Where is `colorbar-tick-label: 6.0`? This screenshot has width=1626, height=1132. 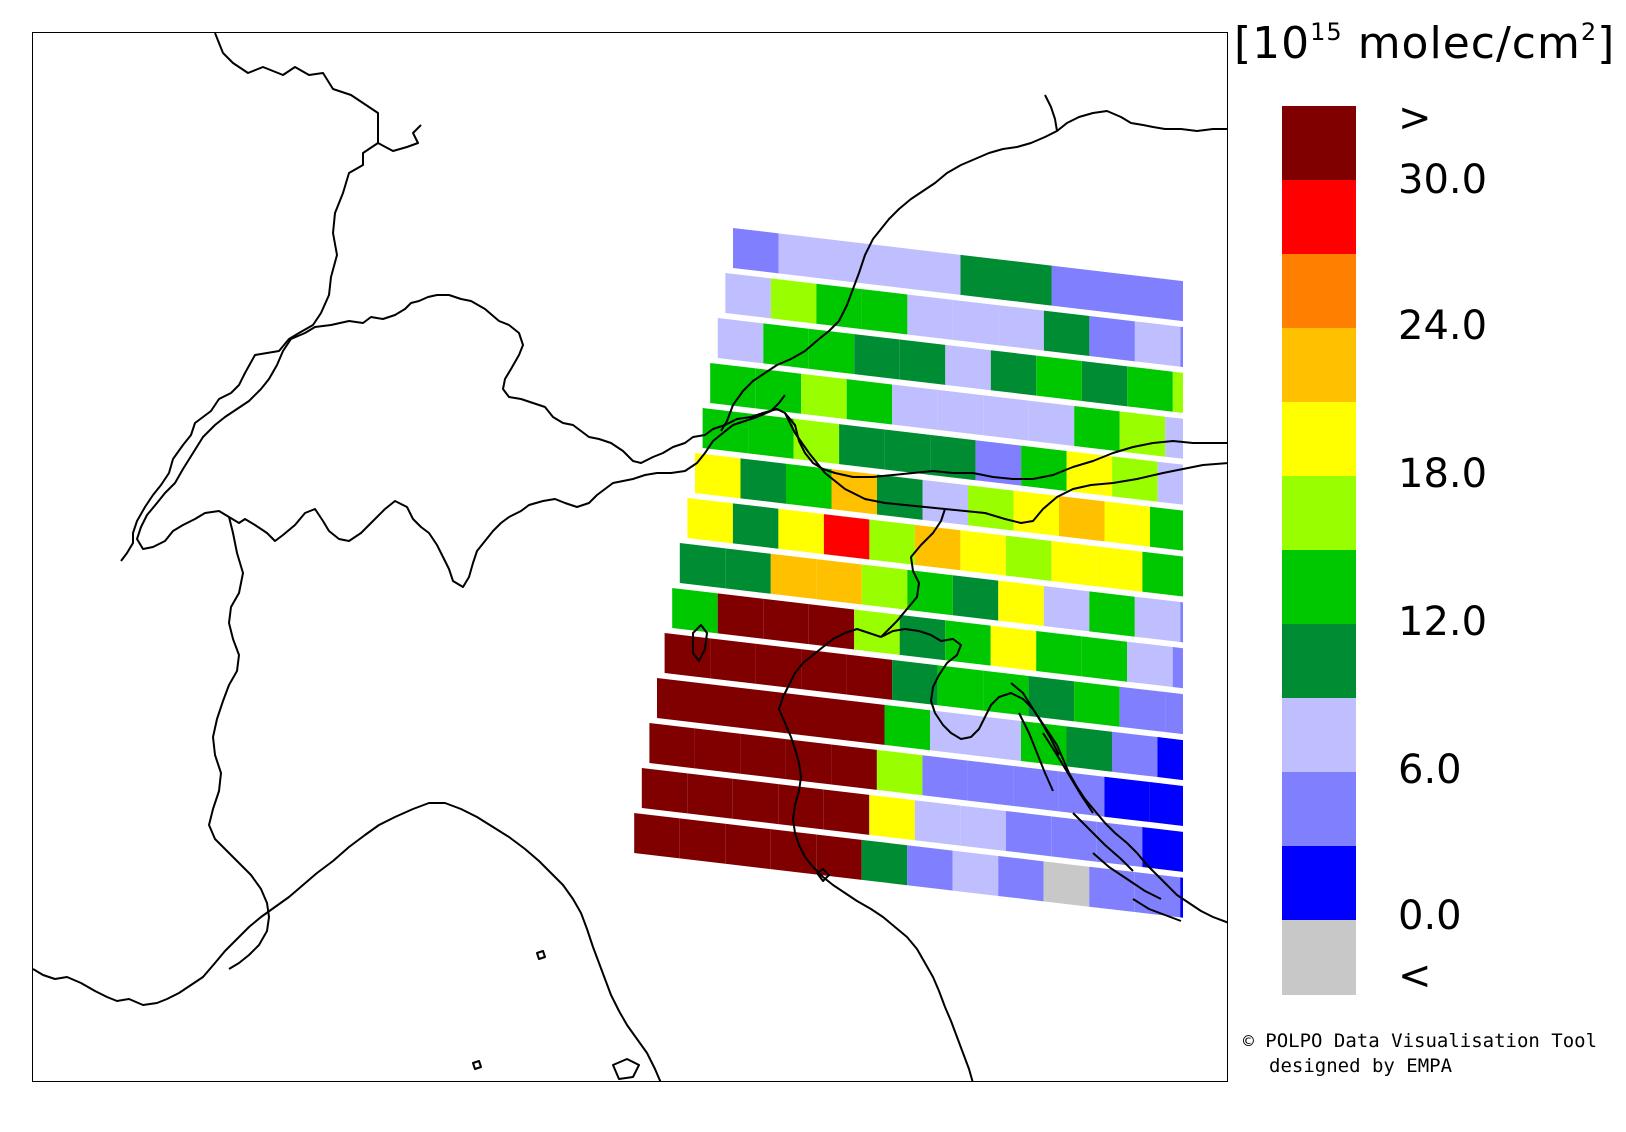 colorbar-tick-label: 6.0 is located at coordinates (1430, 770).